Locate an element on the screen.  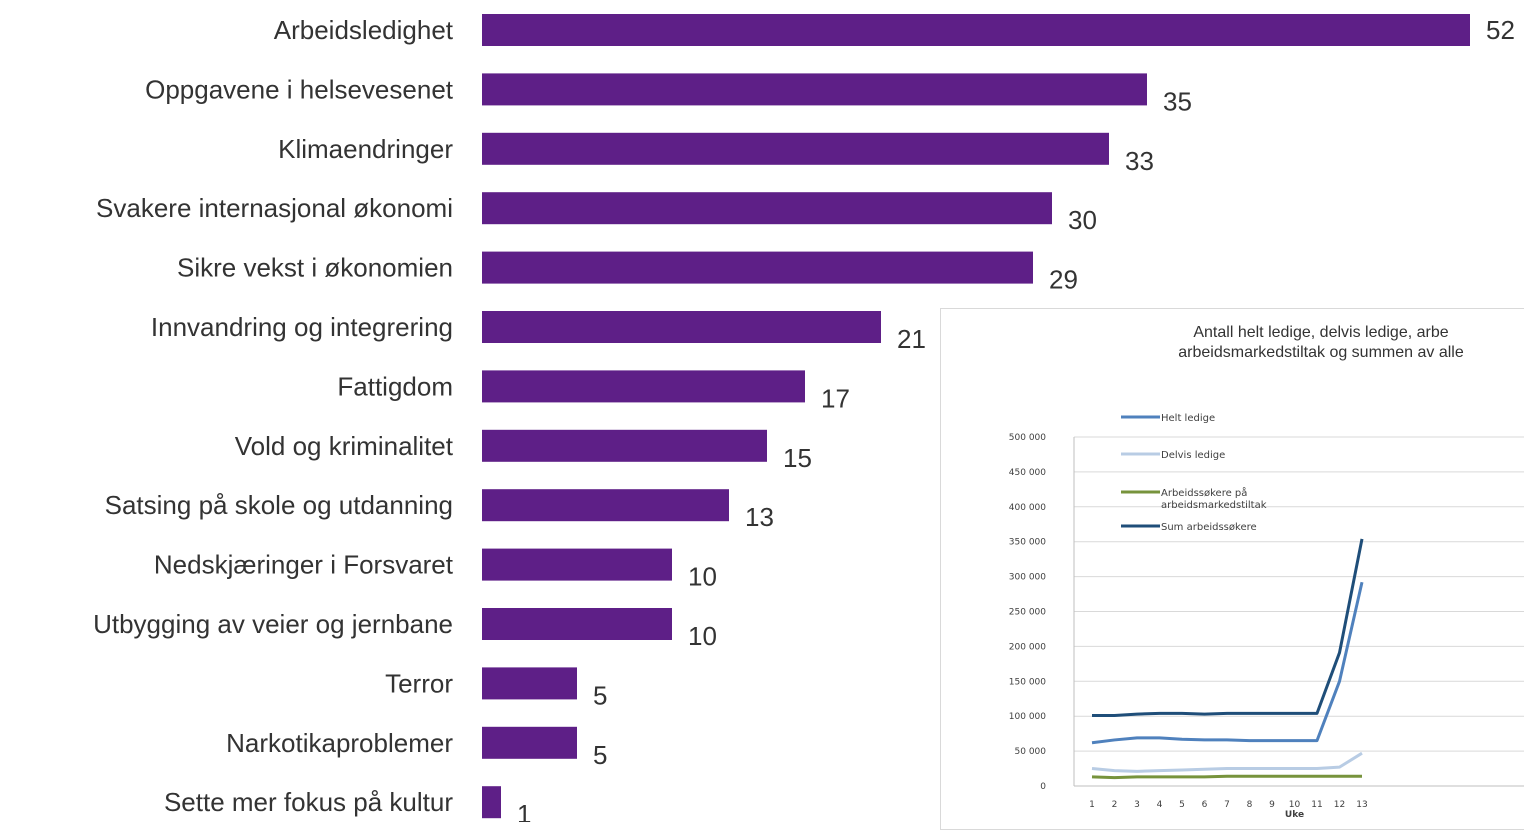
bar-value-label: 21 is located at coordinates (911, 339).